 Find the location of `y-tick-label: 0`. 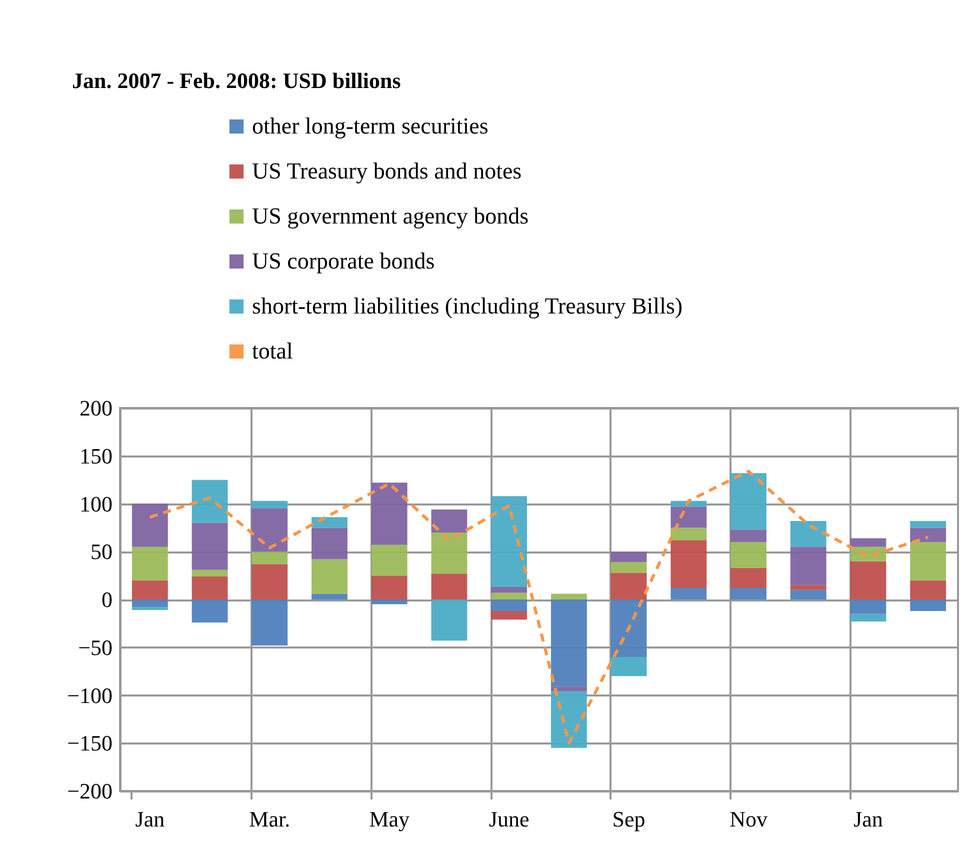

y-tick-label: 0 is located at coordinates (107, 599).